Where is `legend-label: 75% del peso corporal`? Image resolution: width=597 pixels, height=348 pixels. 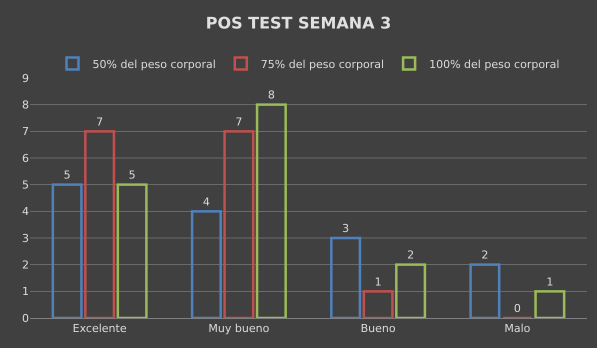
legend-label: 75% del peso corporal is located at coordinates (322, 64).